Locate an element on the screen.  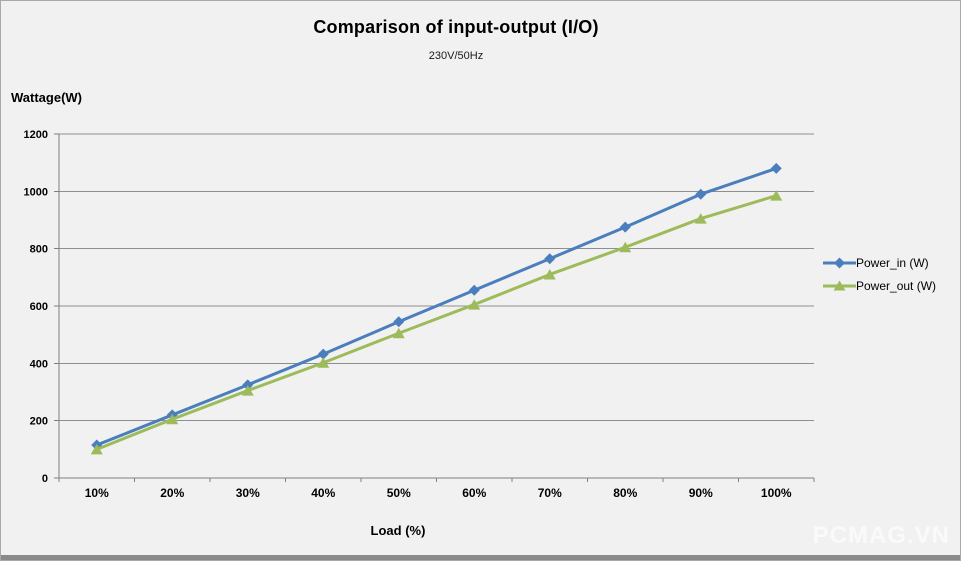
x-tick-label-20%: 20% is located at coordinates (172, 493).